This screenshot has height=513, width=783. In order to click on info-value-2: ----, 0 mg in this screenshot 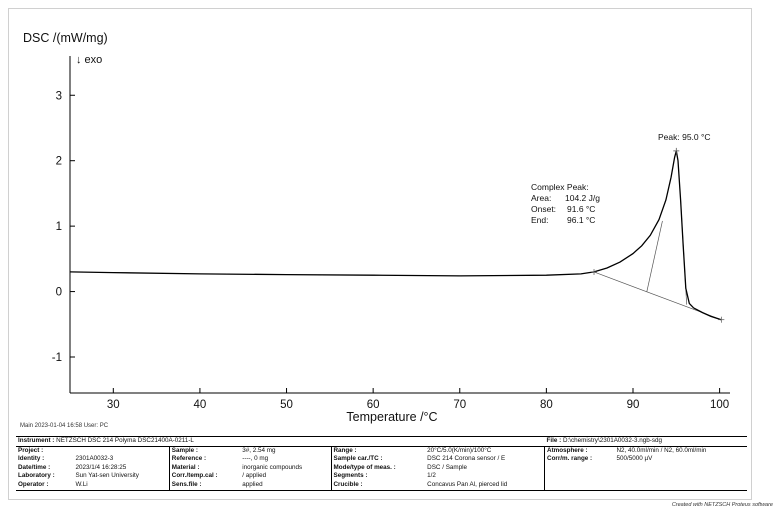, I will do `click(255, 459)`.